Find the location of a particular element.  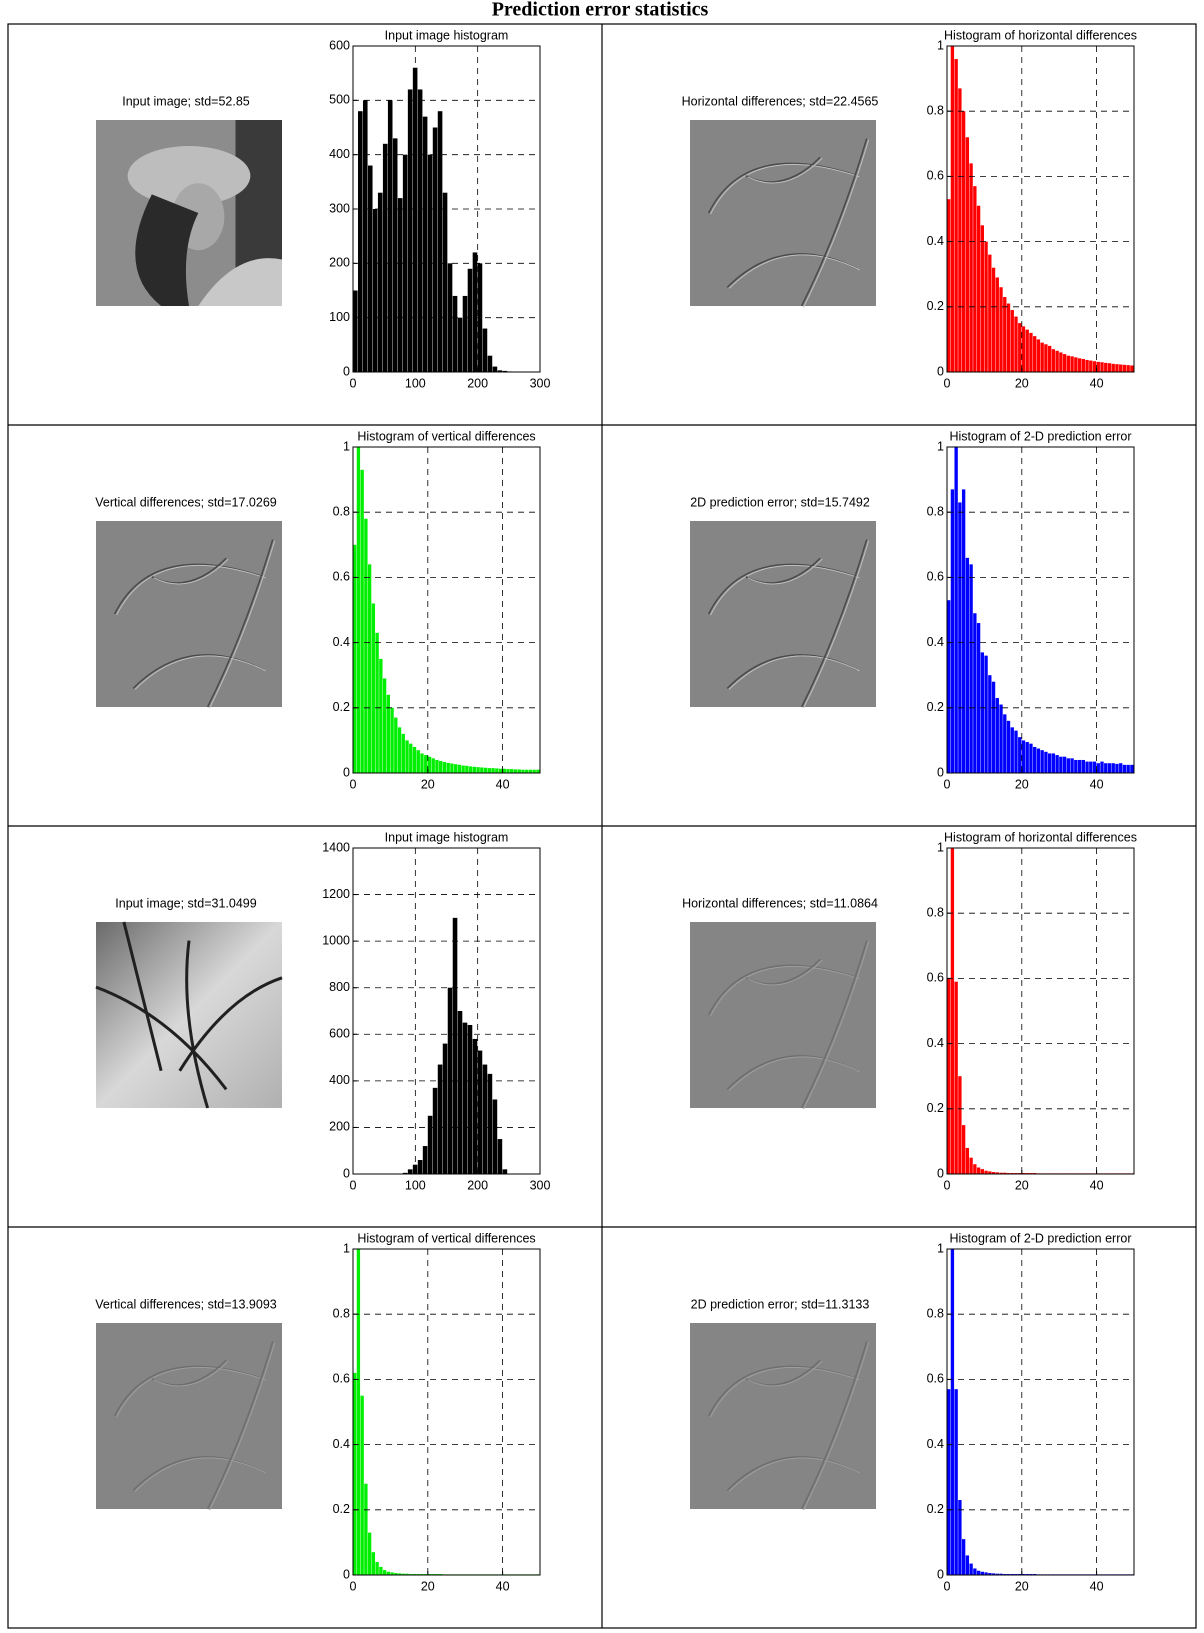

y-tick-label: 0.4 is located at coordinates (935, 1043).